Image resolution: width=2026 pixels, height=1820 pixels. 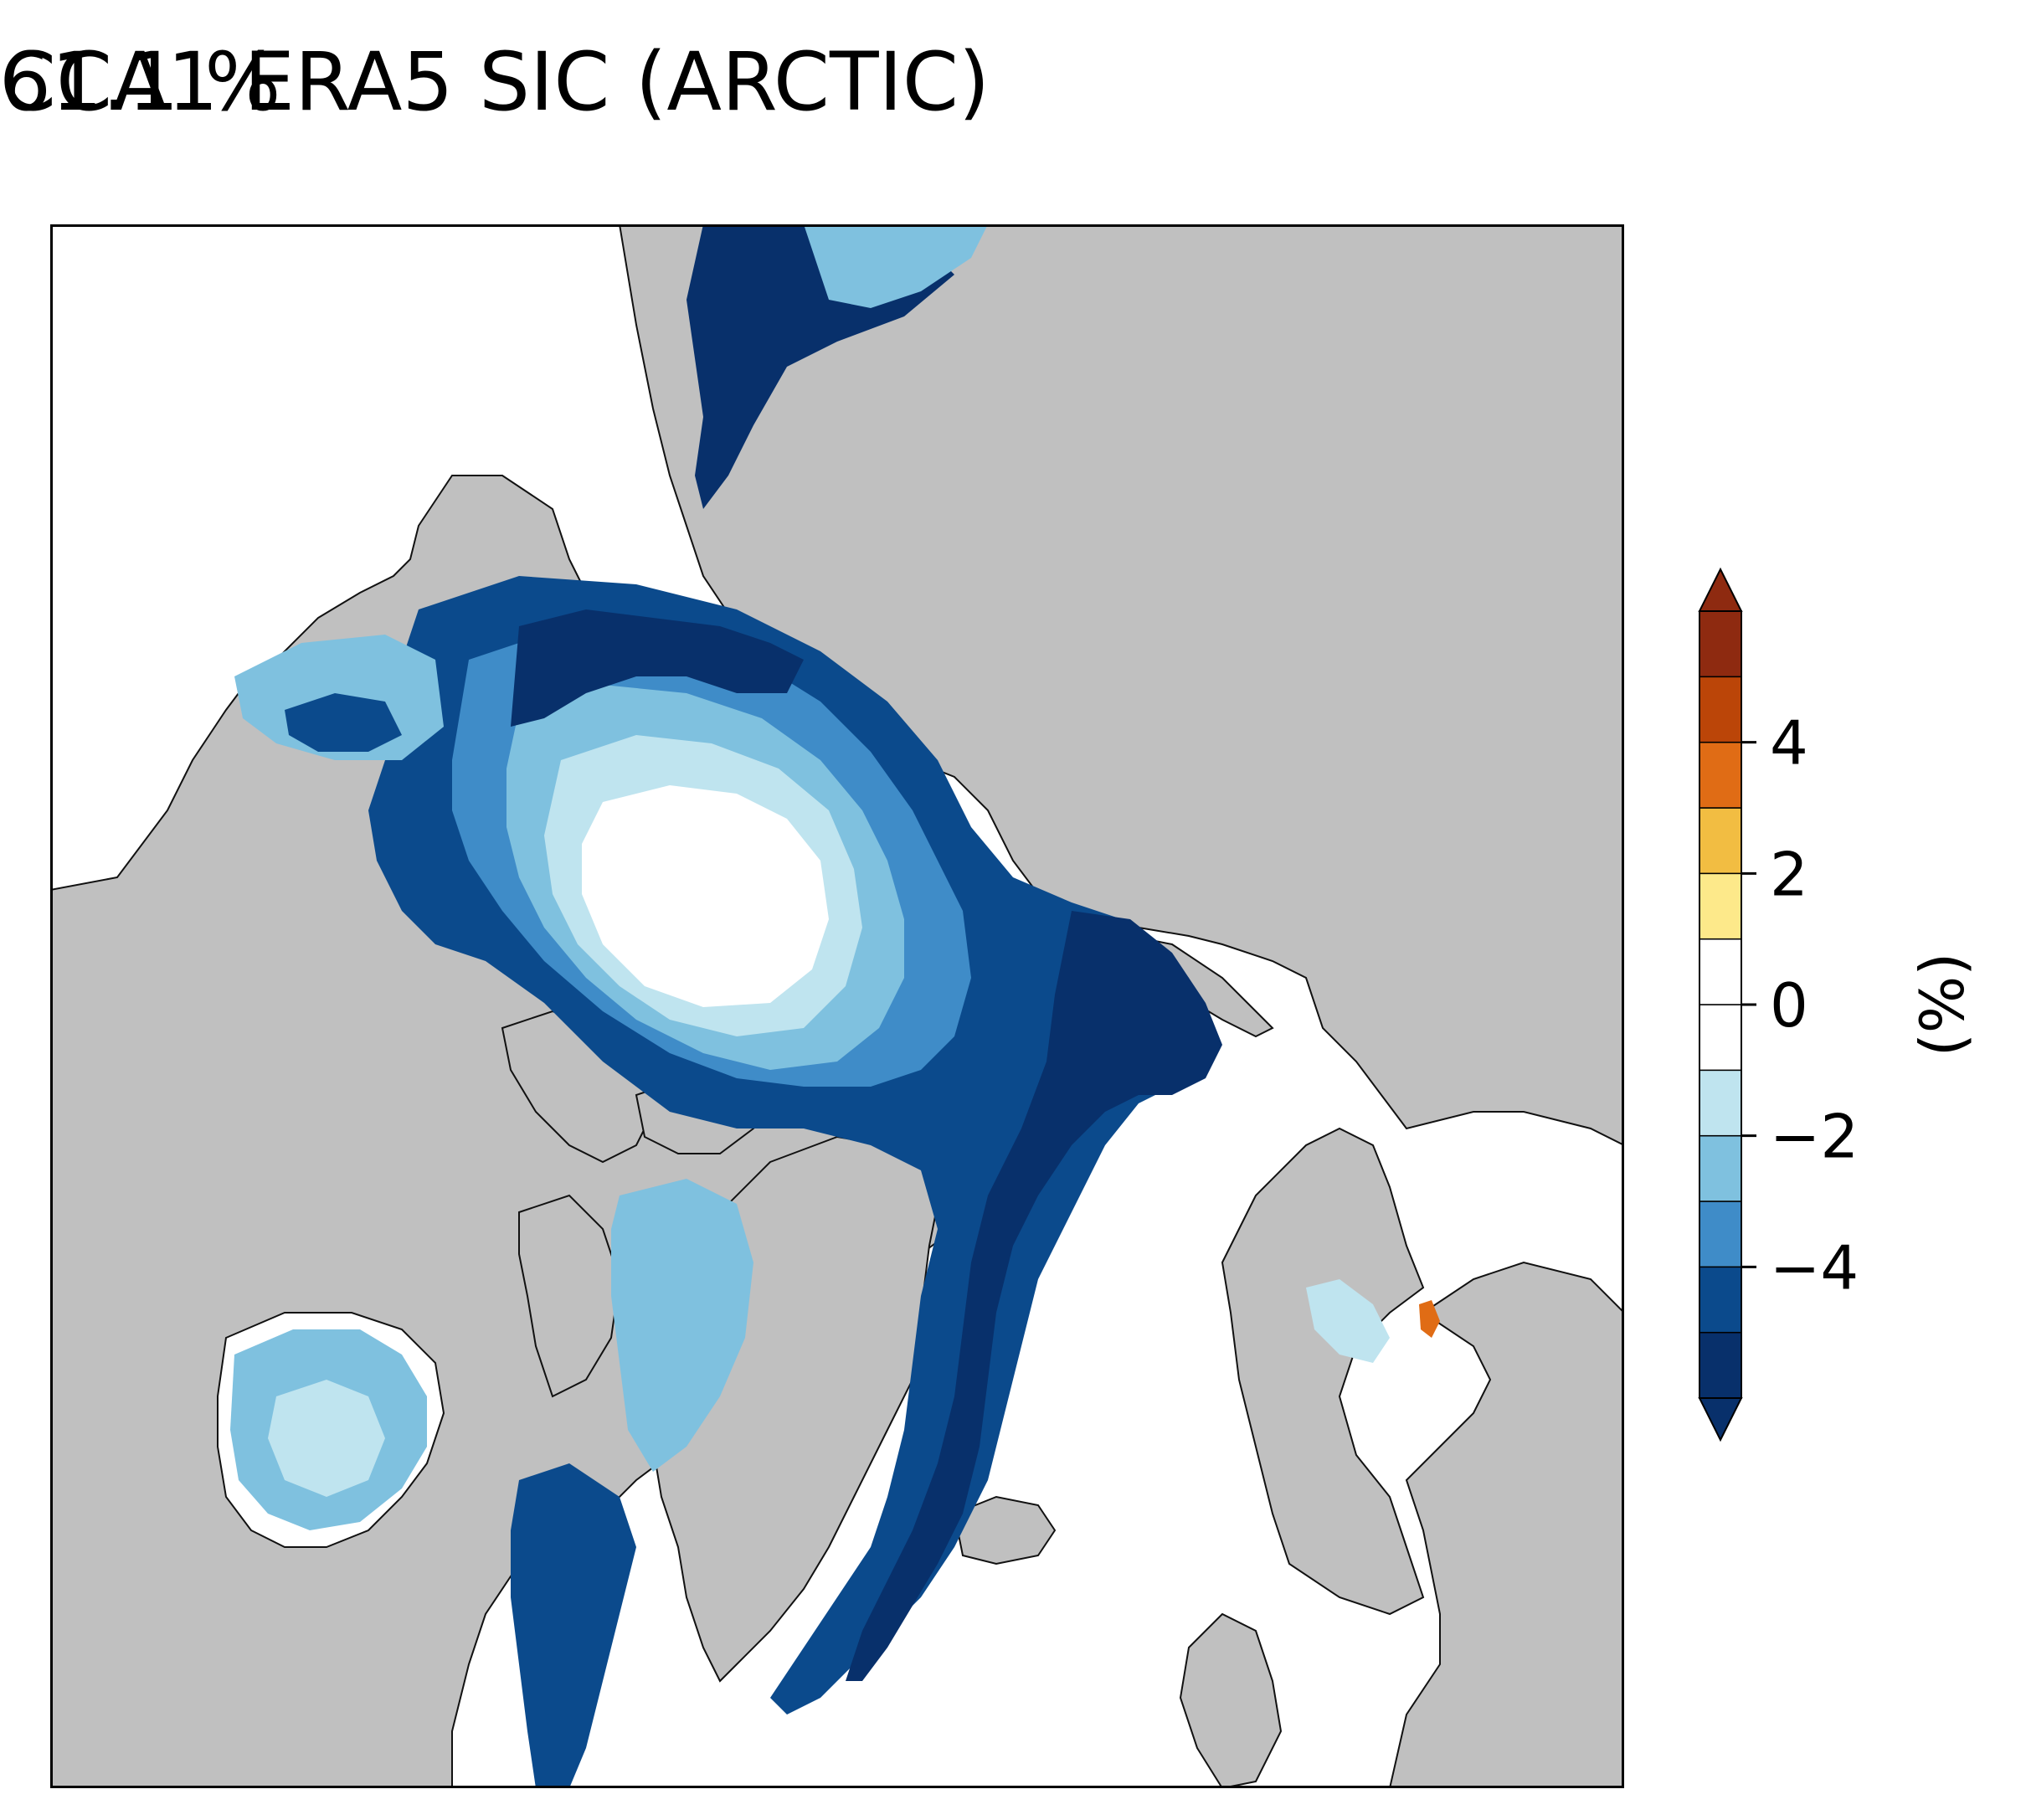 I want to click on colorbar-tick-label: −2, so click(x=1814, y=1137).